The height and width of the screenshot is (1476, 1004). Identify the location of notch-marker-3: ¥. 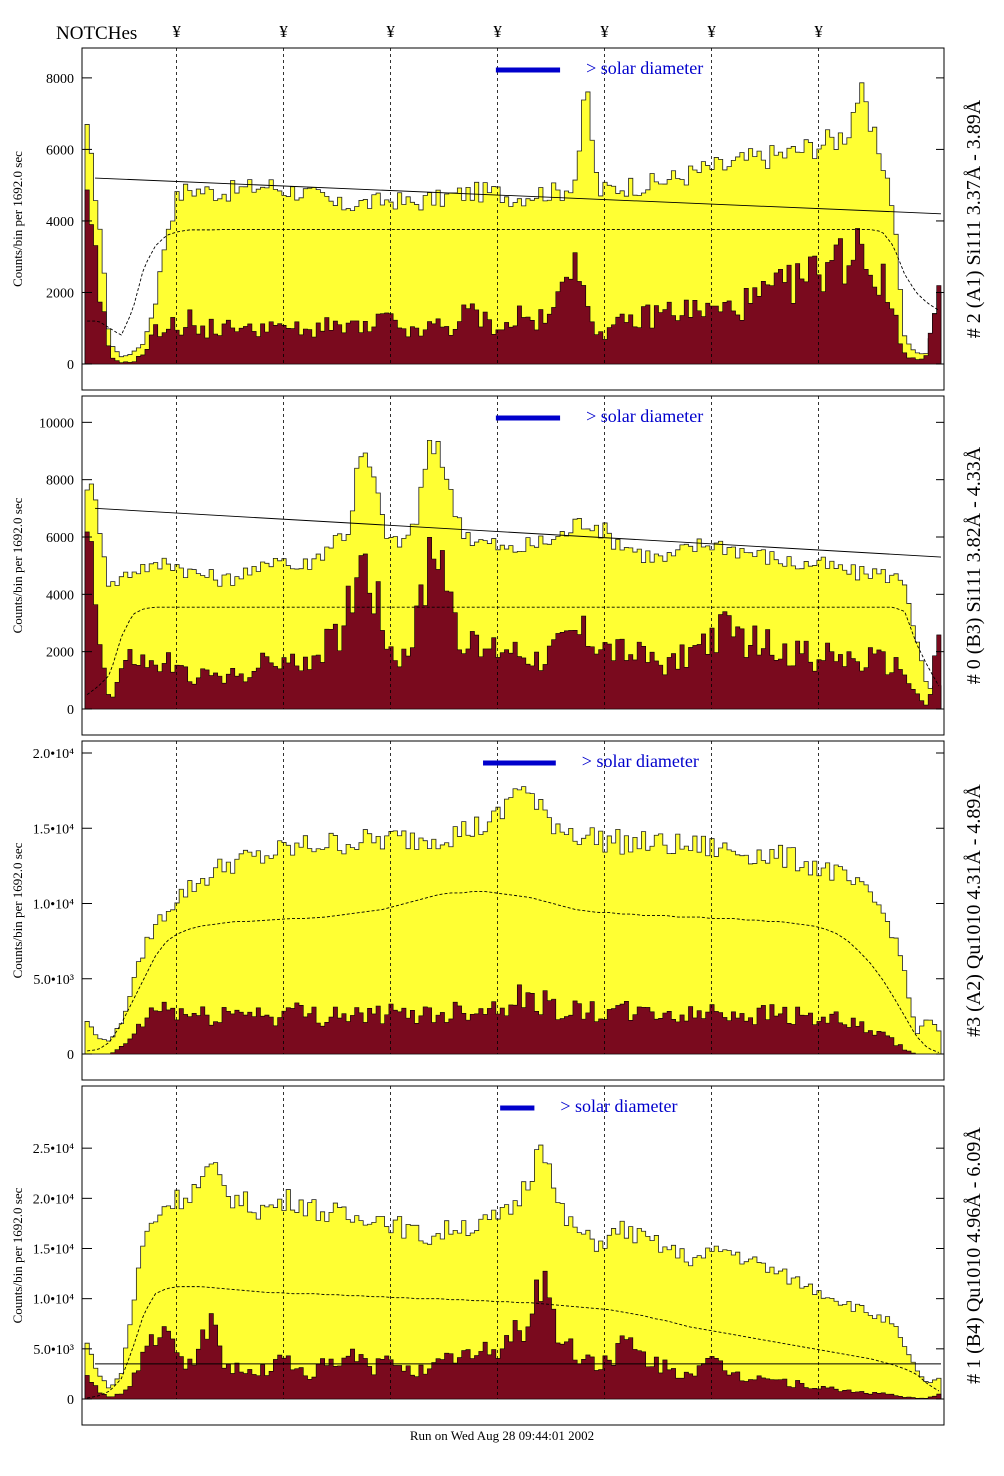
(390, 31).